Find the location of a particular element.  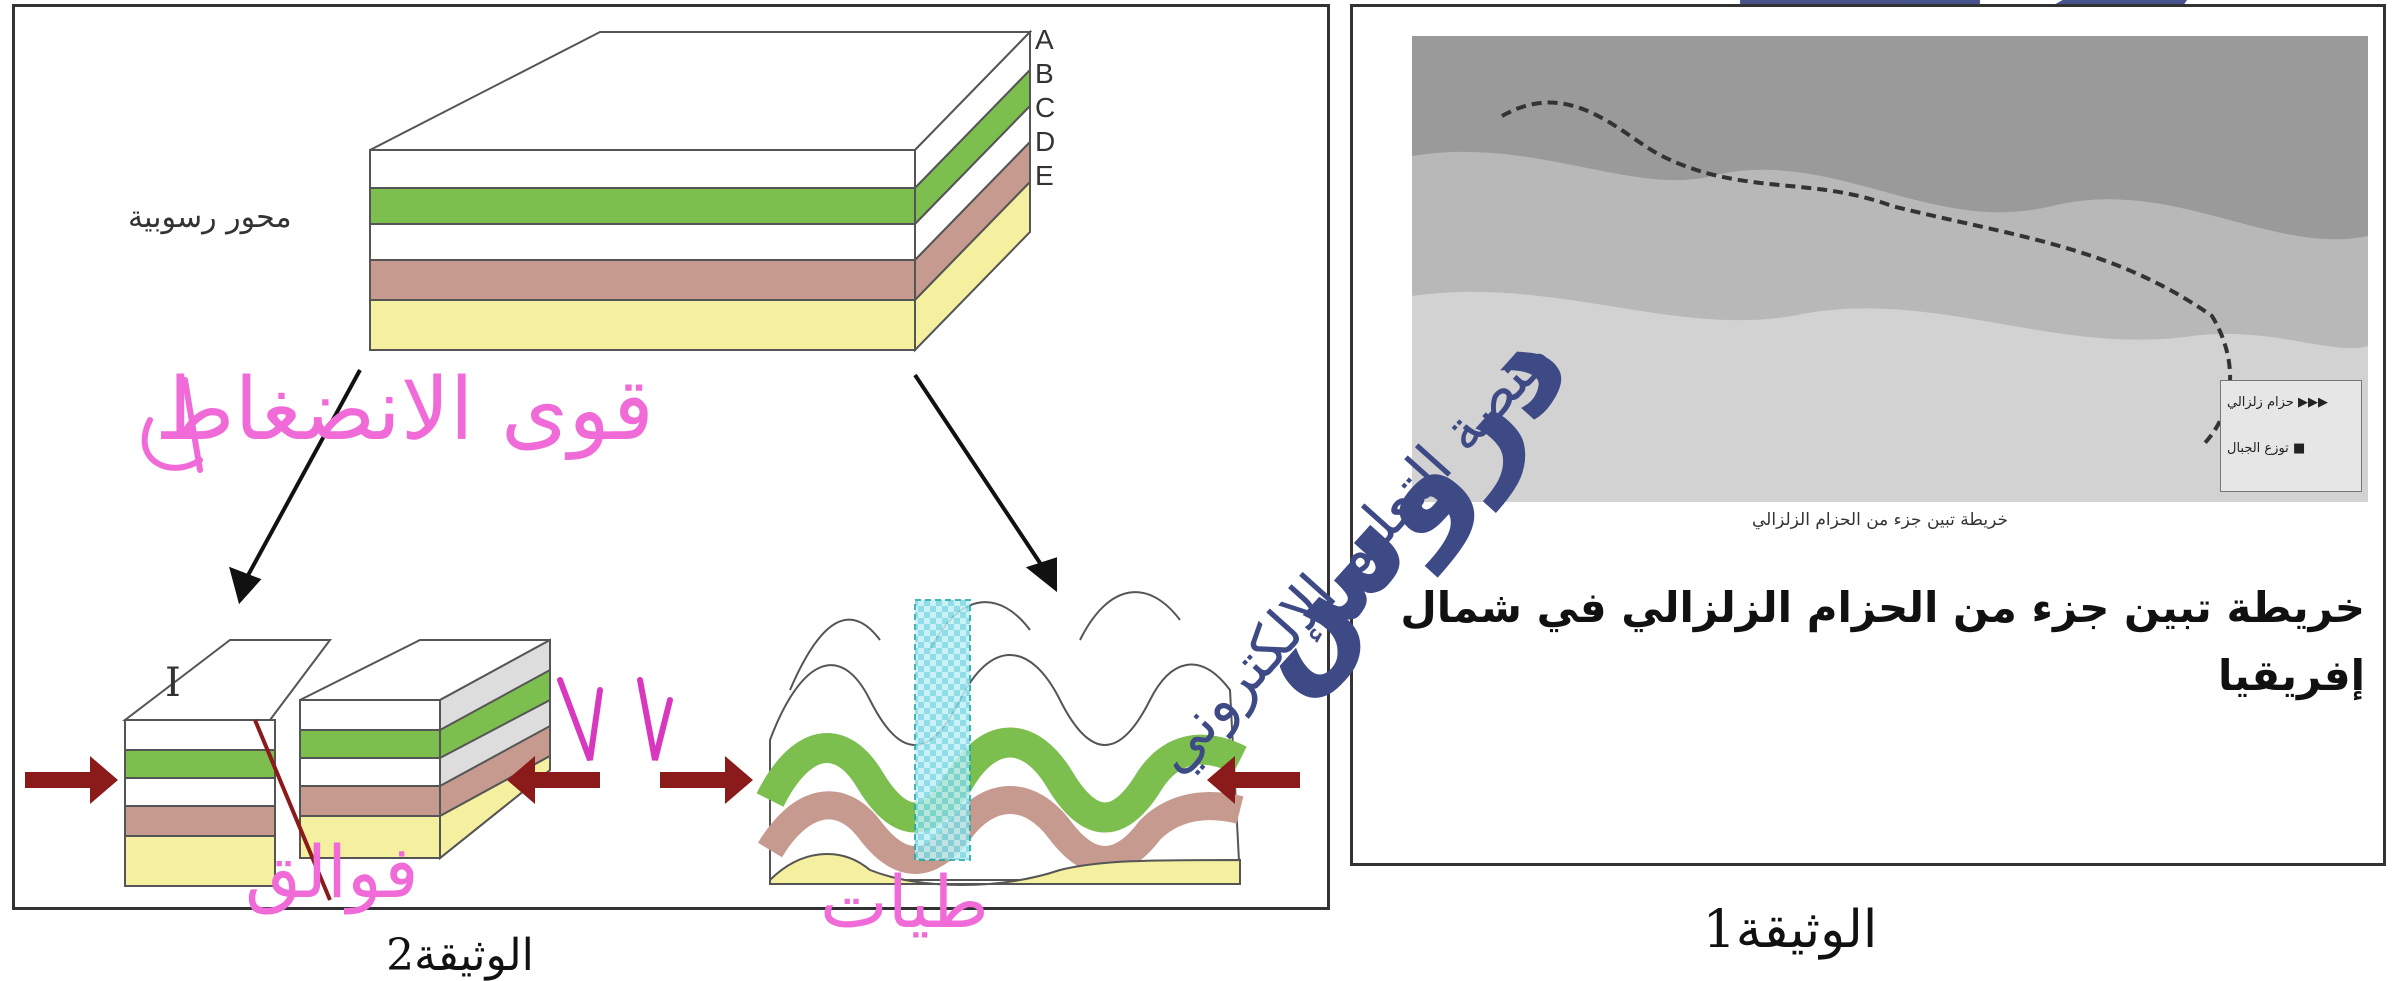

document-1-title: الوثيقة1 is located at coordinates (1790, 930).